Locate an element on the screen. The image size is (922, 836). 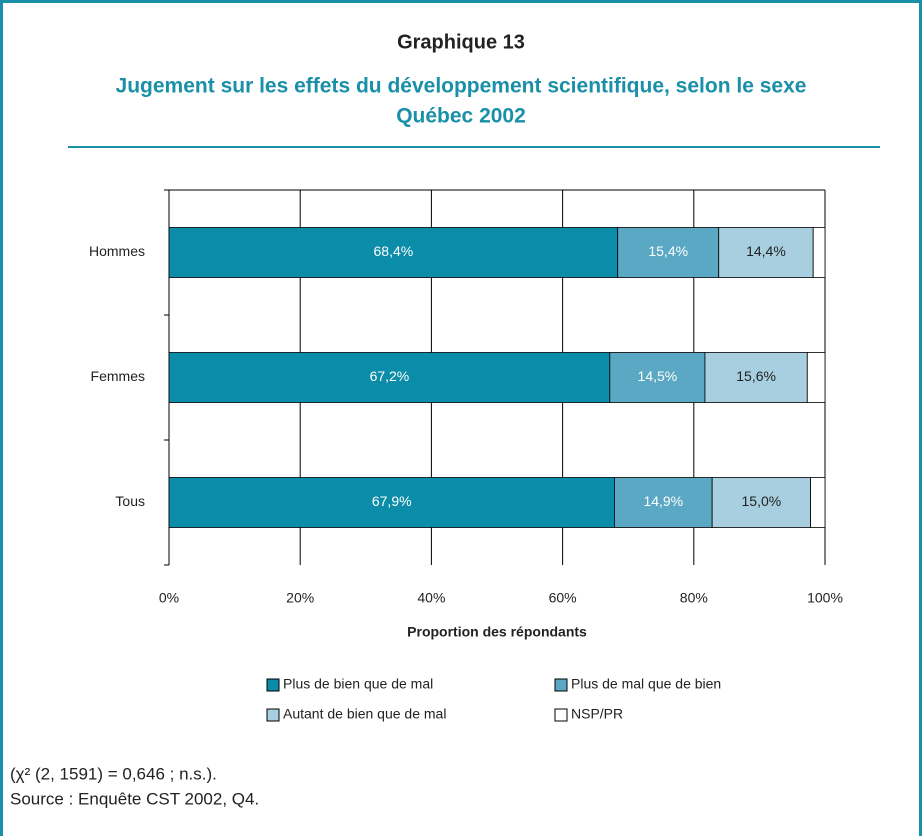
legend-label: Plus de mal que de bien is located at coordinates (646, 684).